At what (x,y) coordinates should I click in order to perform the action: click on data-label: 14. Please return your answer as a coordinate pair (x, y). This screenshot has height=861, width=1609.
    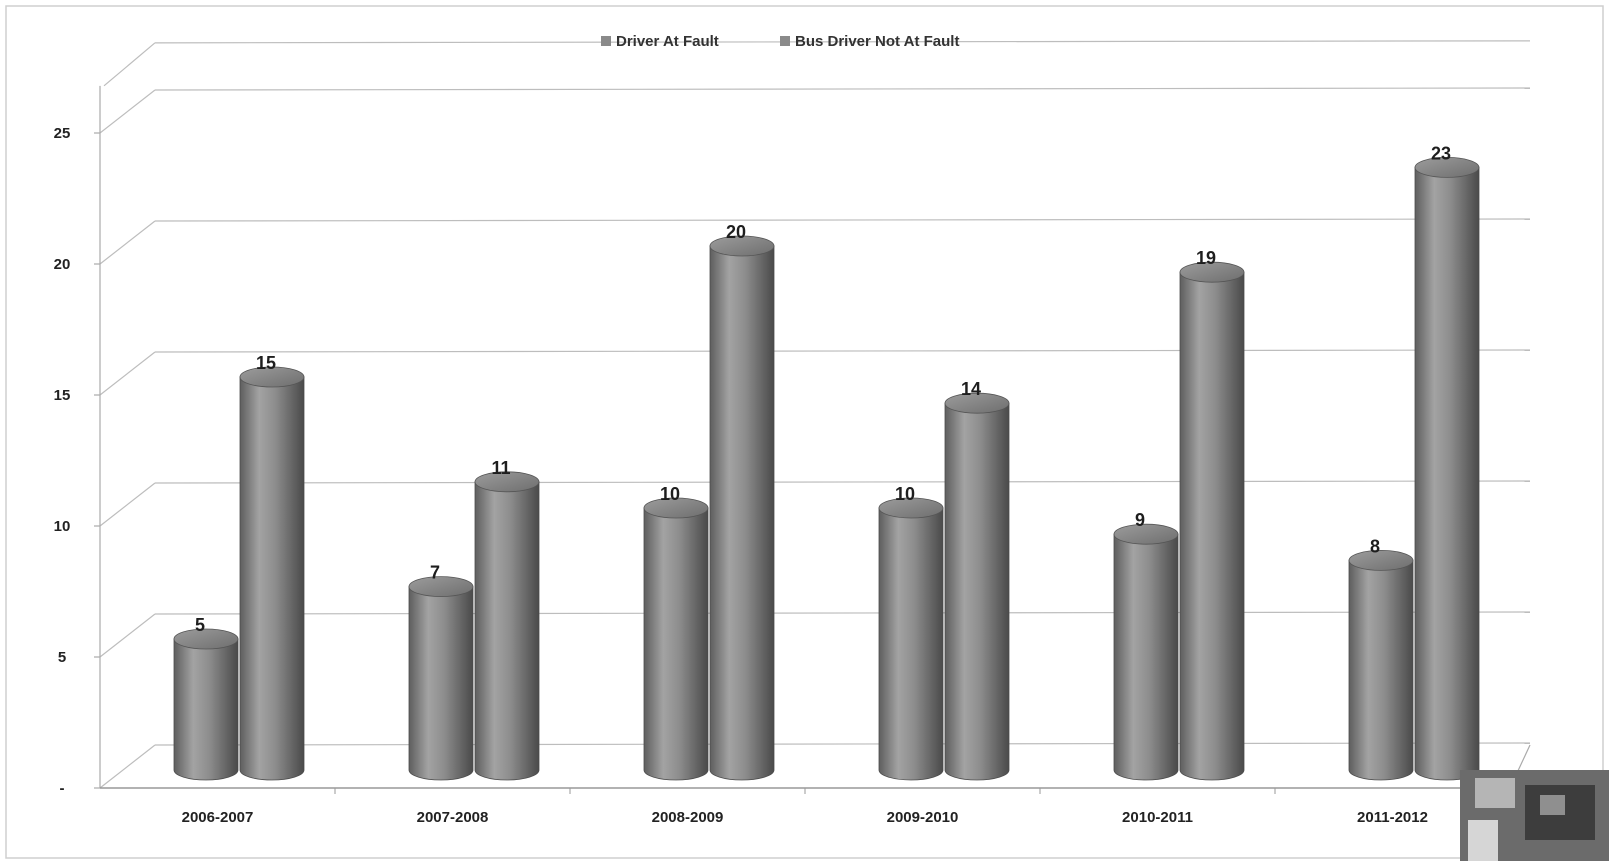
    Looking at the image, I should click on (971, 389).